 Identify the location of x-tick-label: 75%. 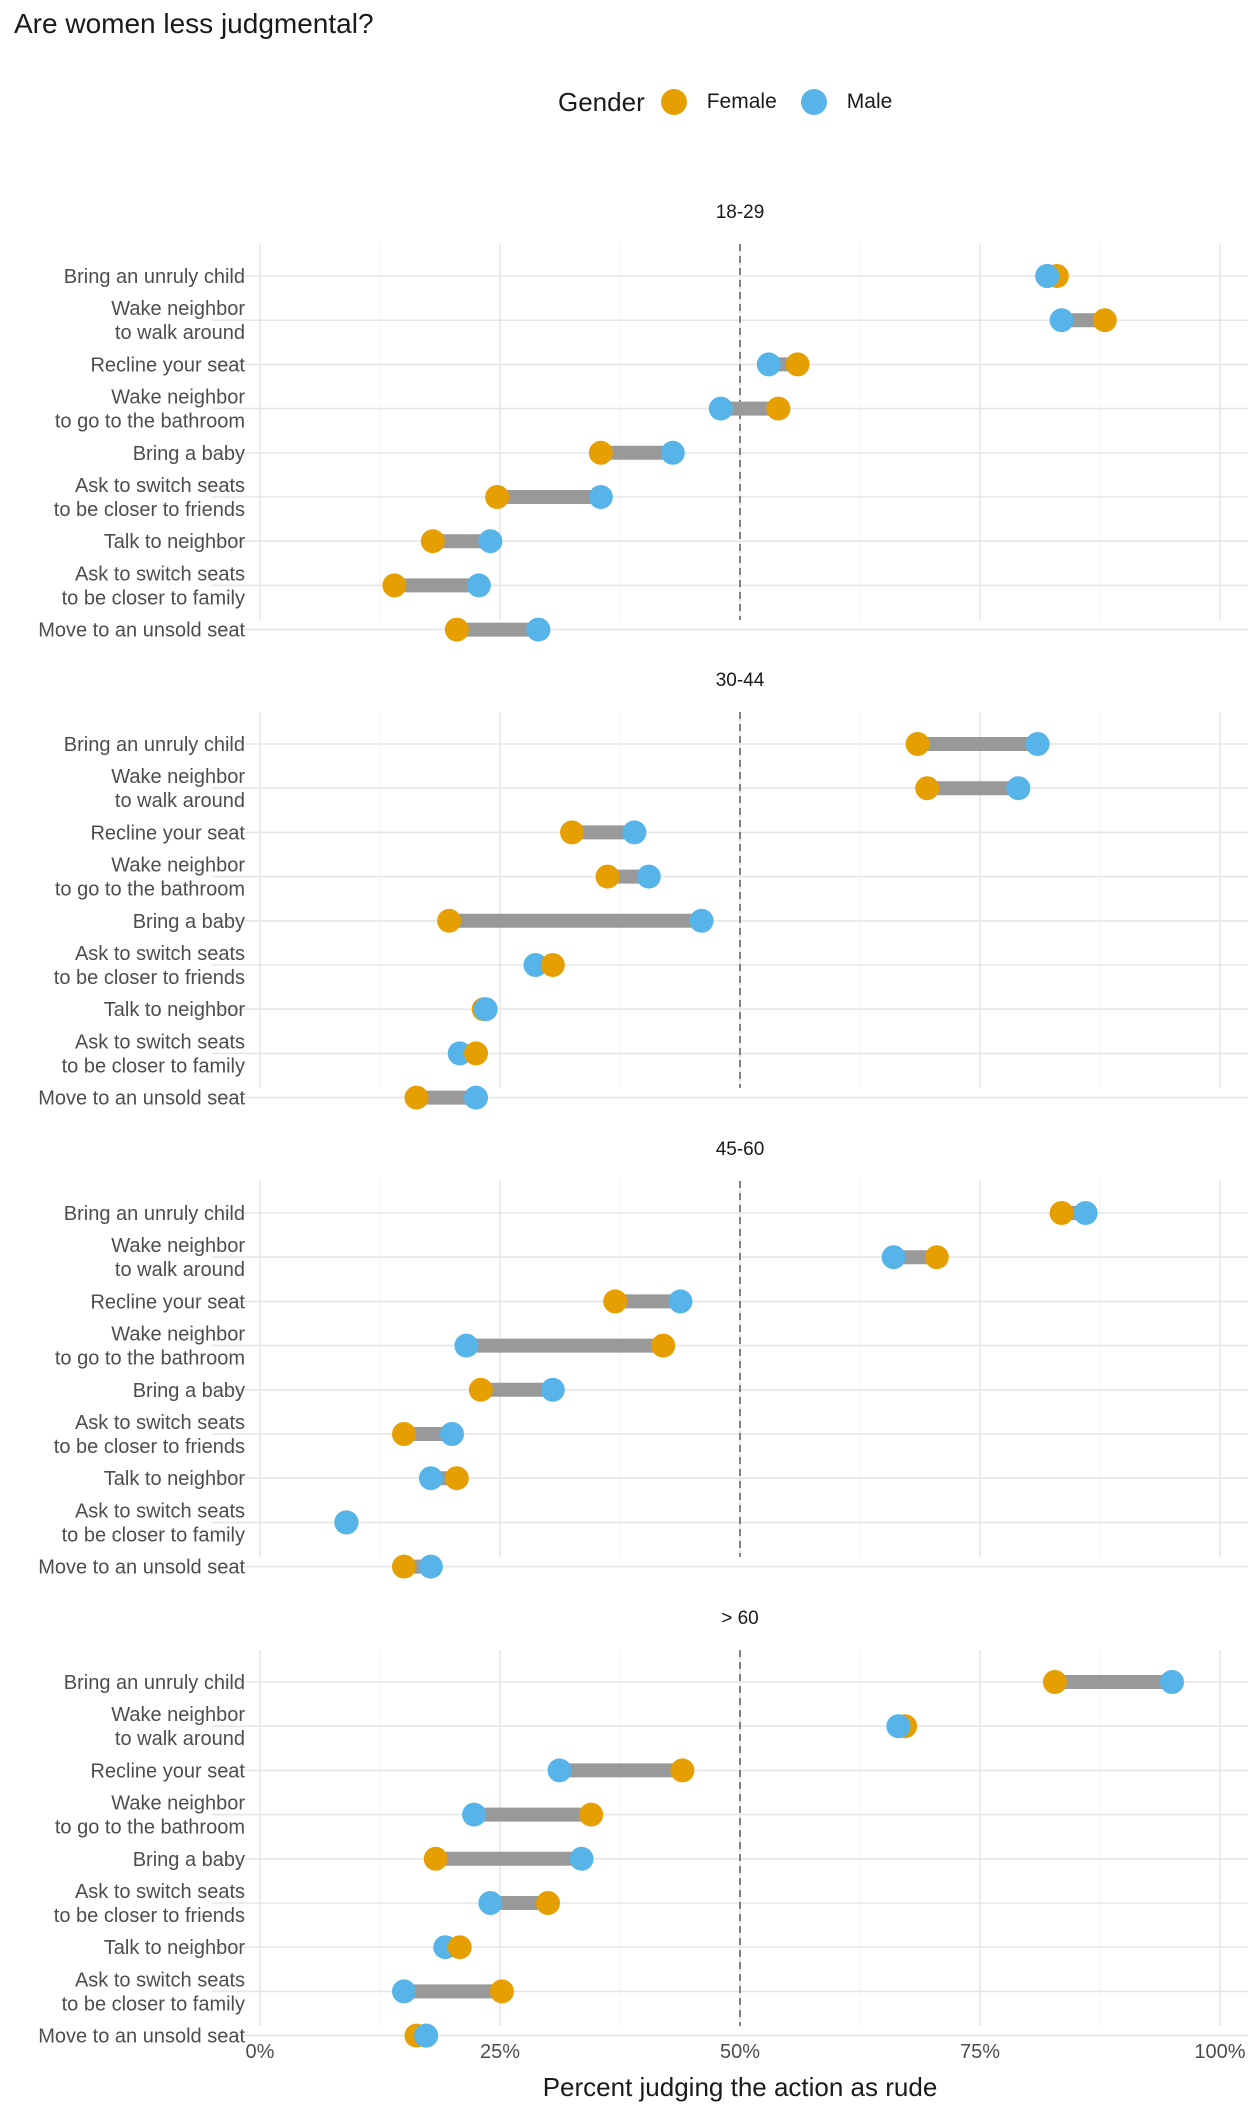
(980, 2052).